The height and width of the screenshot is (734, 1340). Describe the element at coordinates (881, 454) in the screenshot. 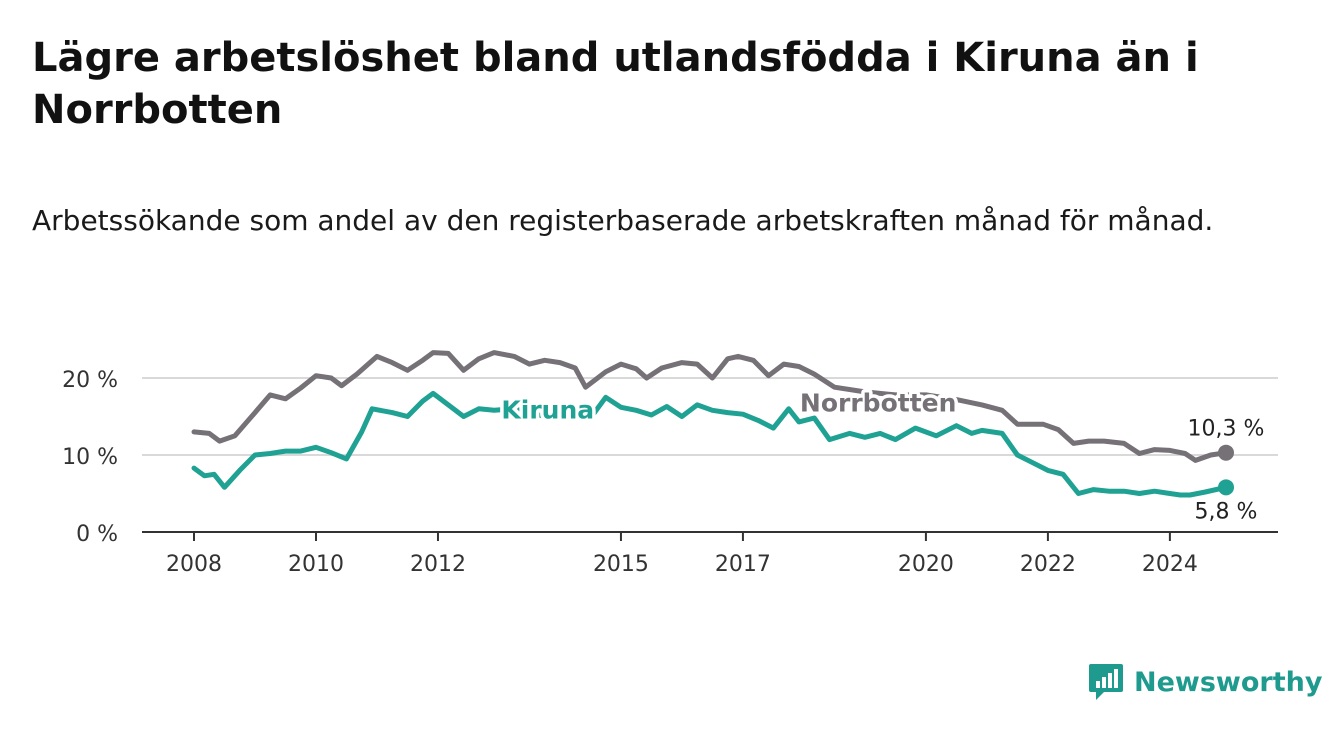

I see `series-labels: 10,3 % 5,8 % Norrbotten Kiruna` at that location.